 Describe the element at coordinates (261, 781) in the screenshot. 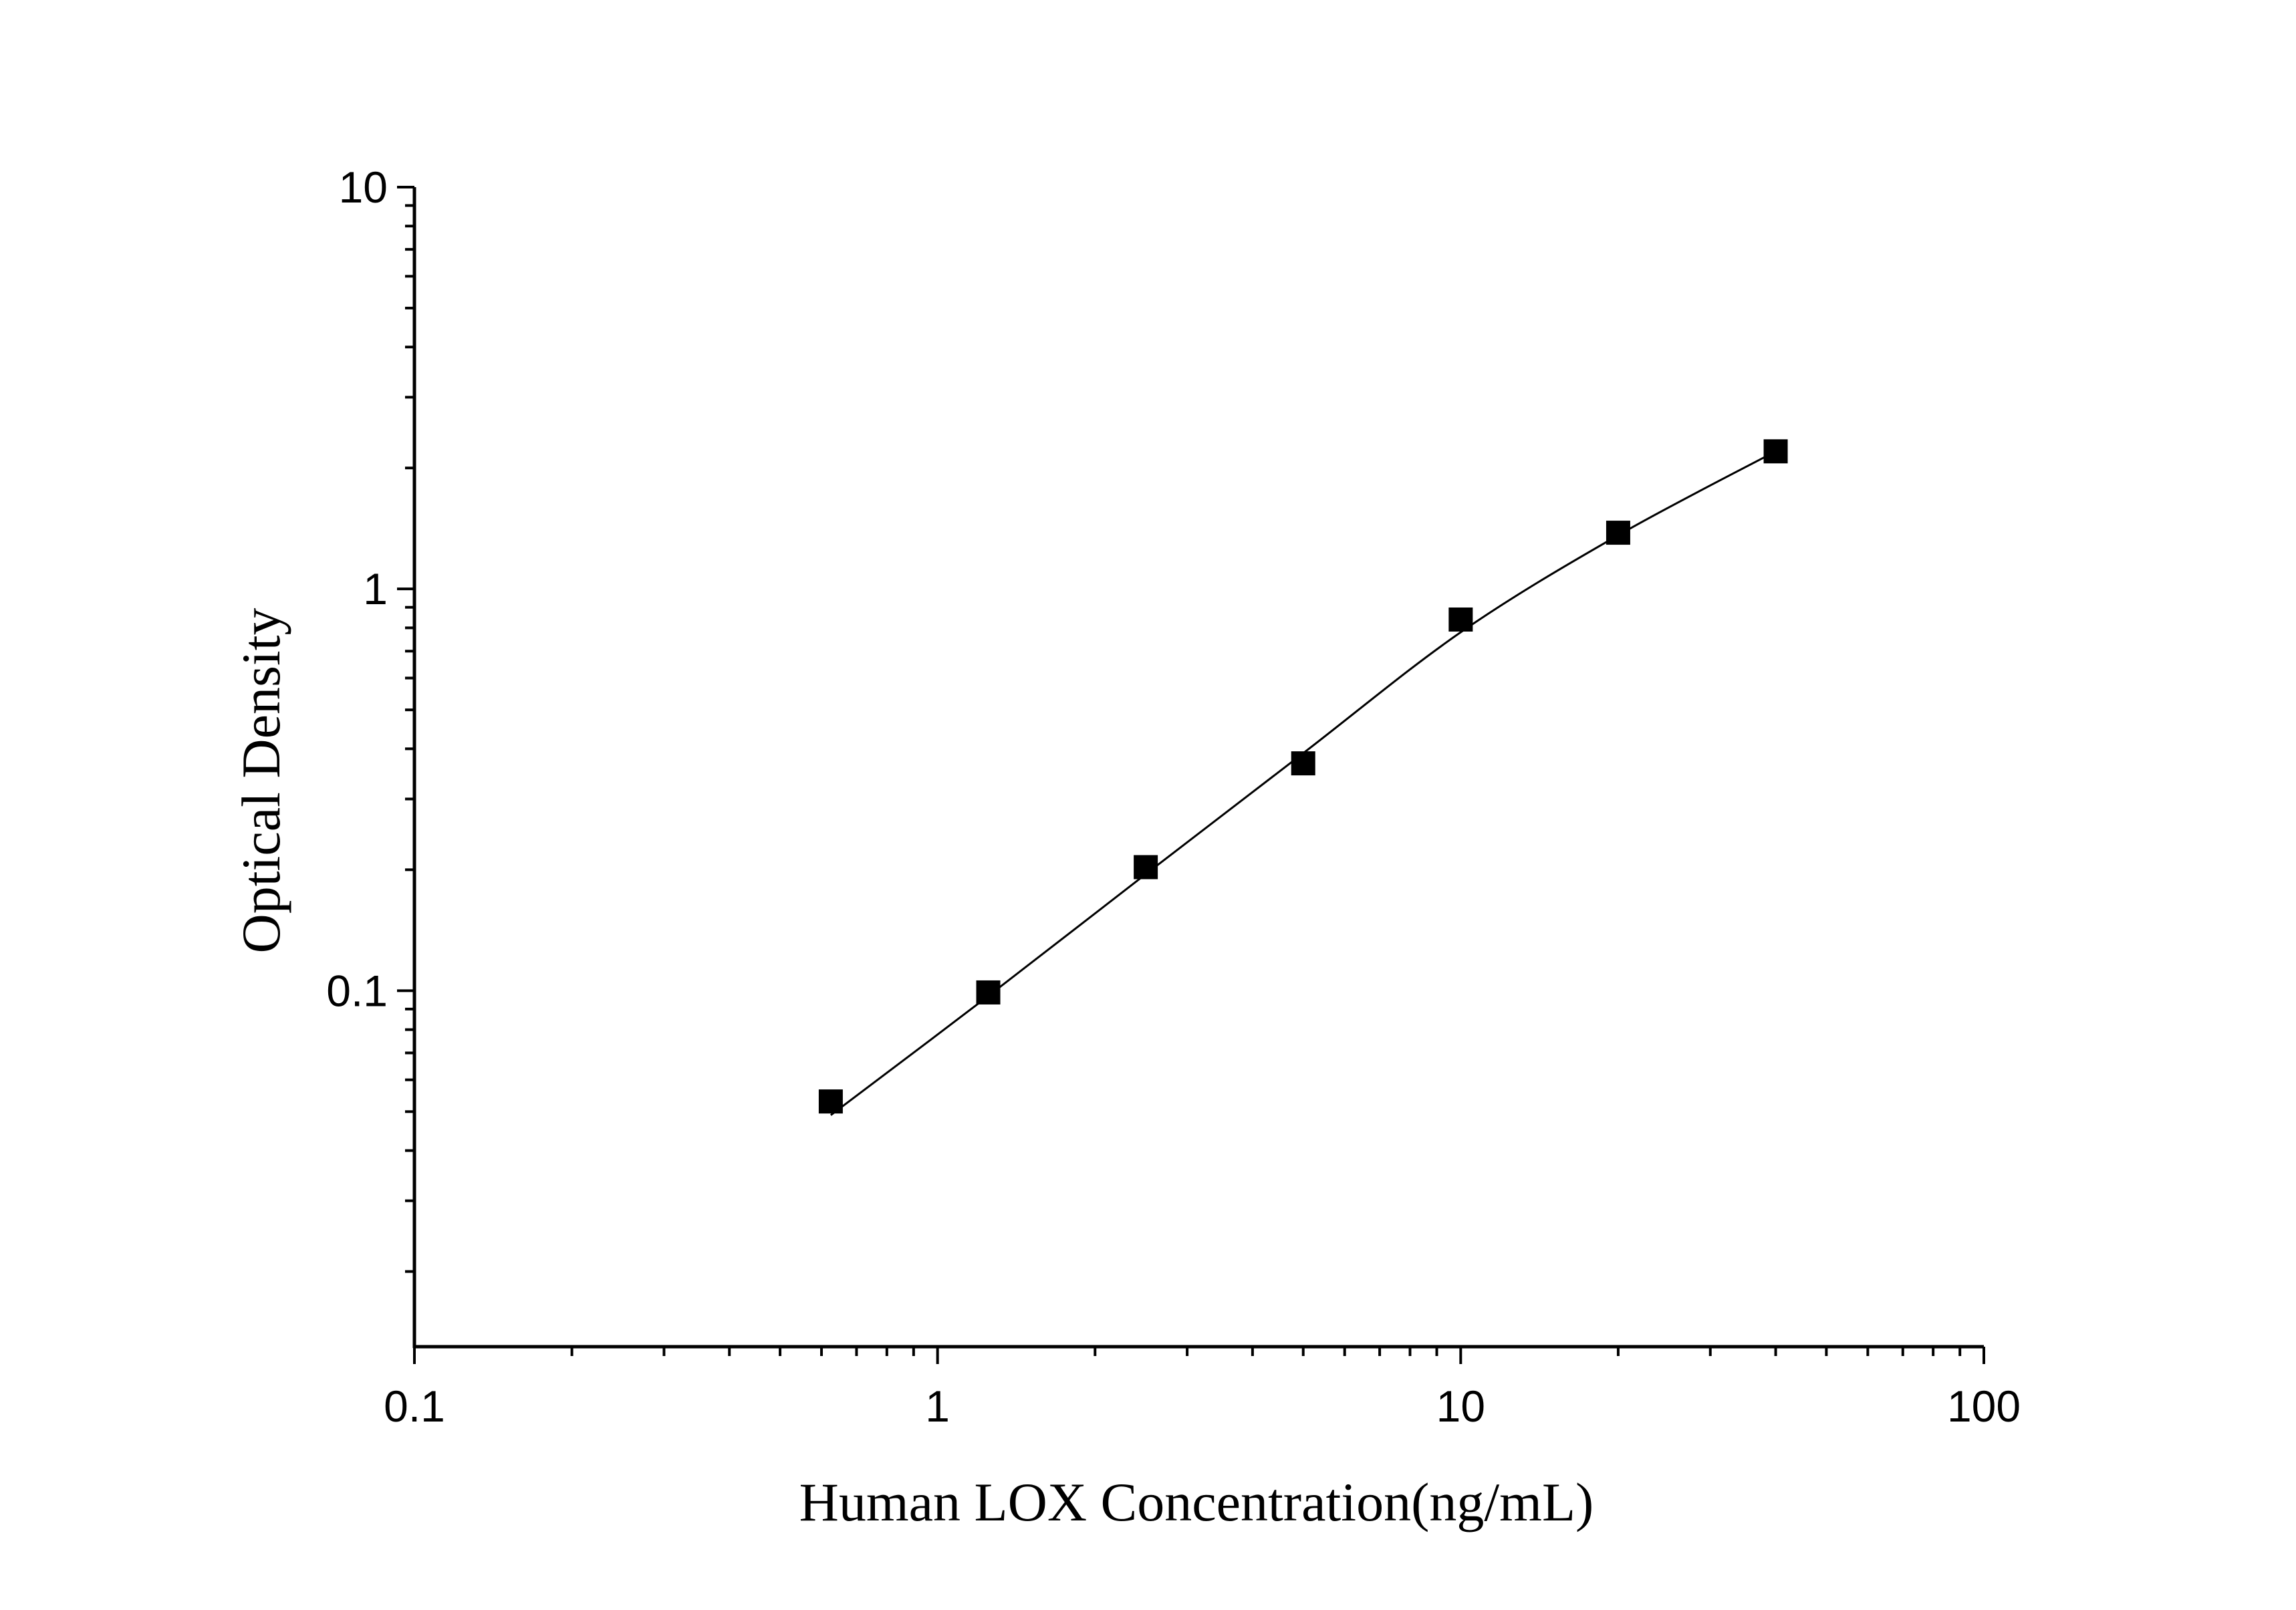

I see `y-axis-title: Optical Density` at that location.